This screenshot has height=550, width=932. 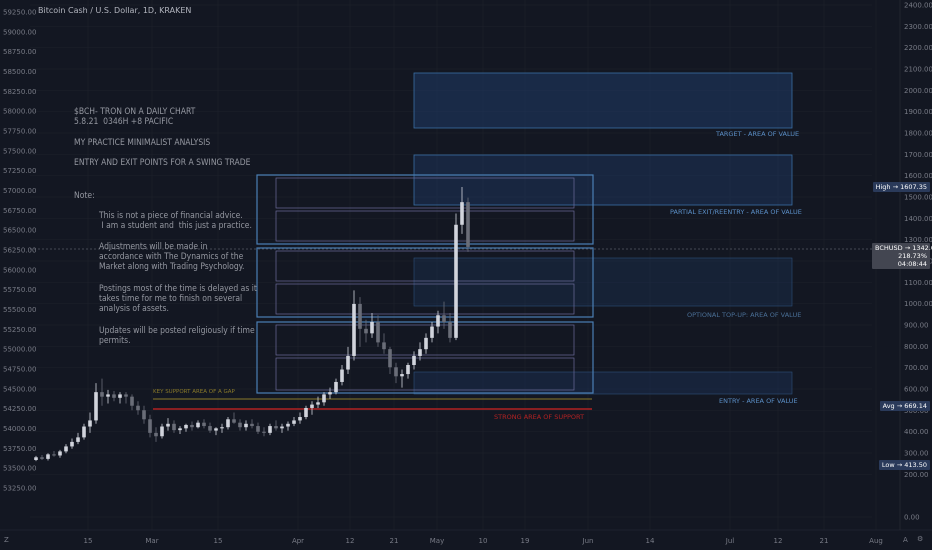 What do you see at coordinates (162, 163) in the screenshot?
I see `note-line-4: ENTRY AND EXIT POINTS FOR A SWING TRADE` at bounding box center [162, 163].